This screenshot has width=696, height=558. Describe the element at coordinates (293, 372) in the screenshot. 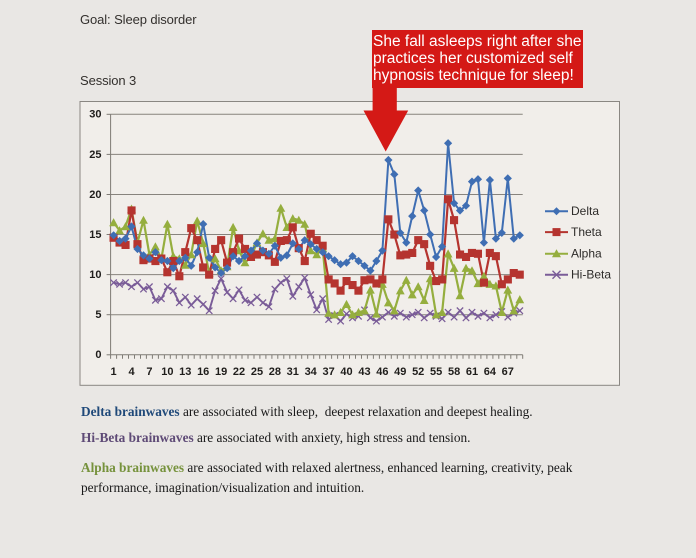

I see `svg-text: 31` at that location.